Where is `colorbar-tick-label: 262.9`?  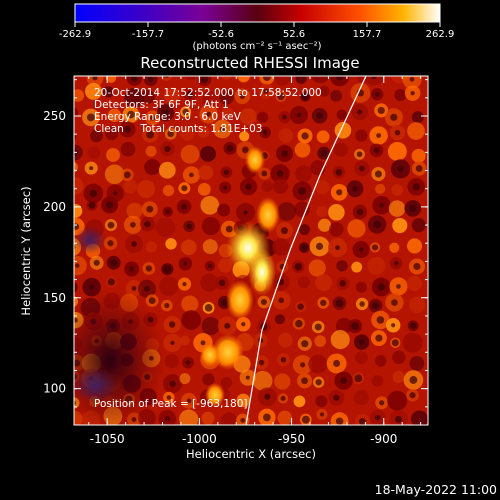 colorbar-tick-label: 262.9 is located at coordinates (440, 34).